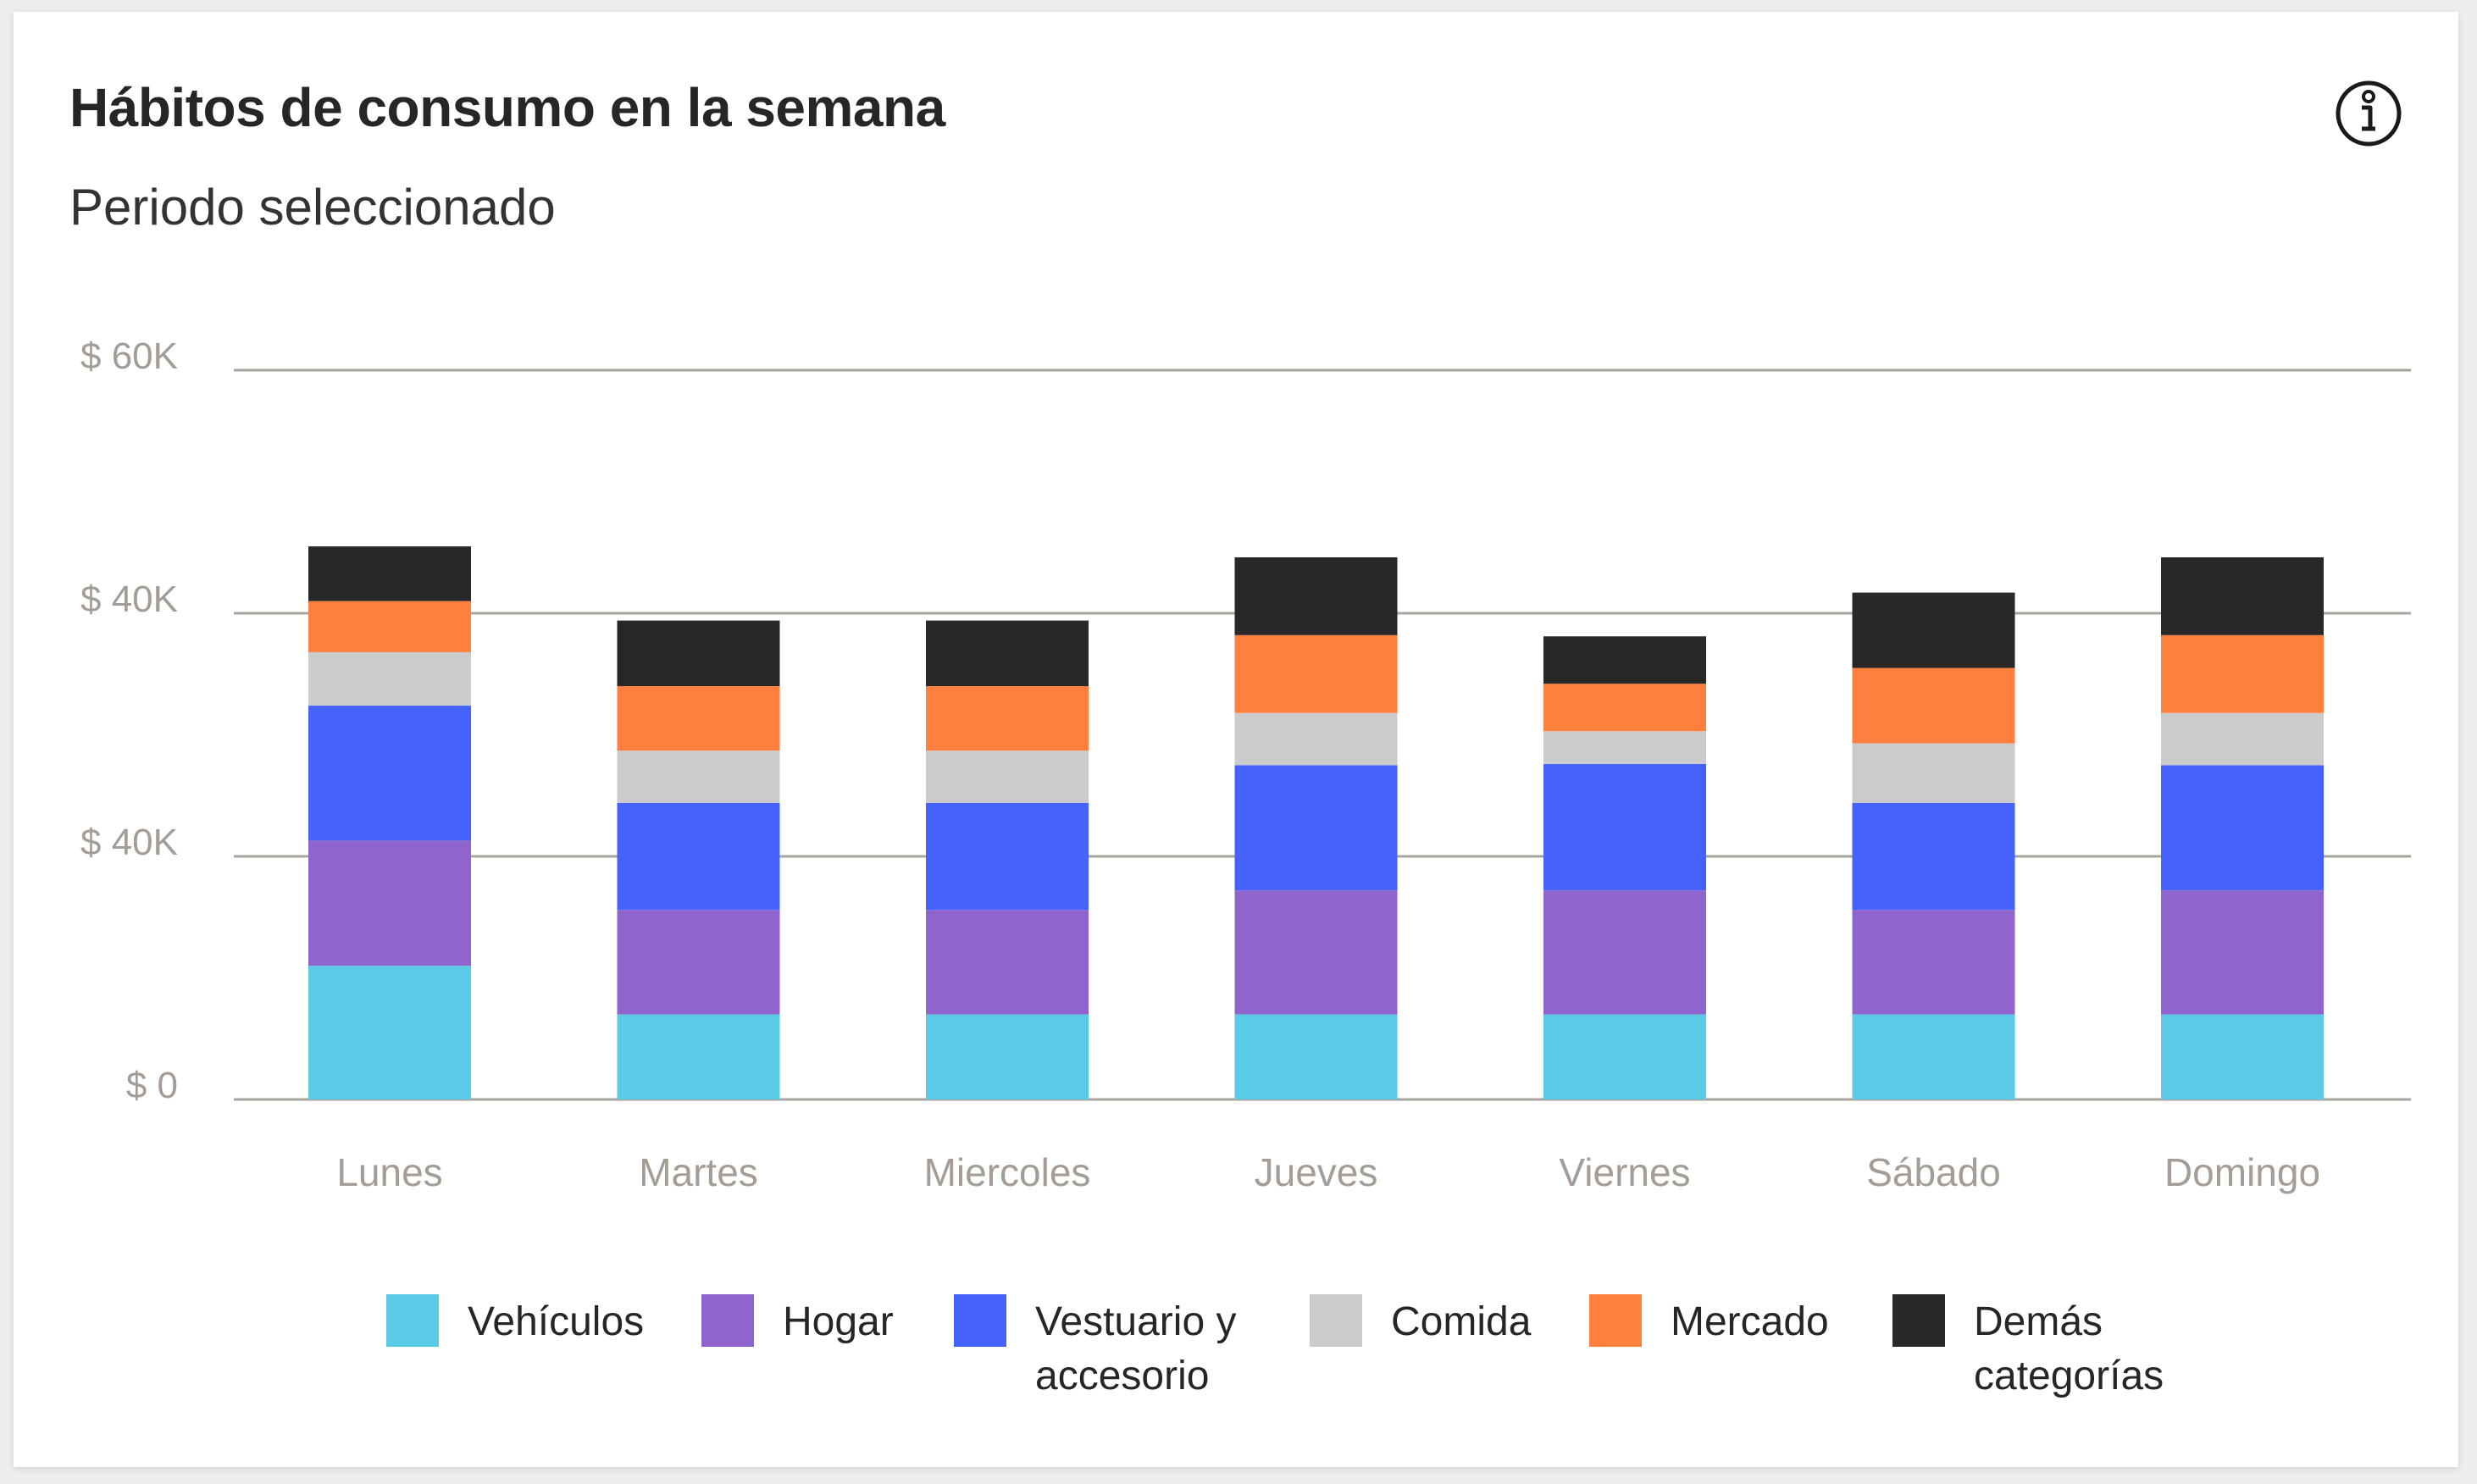 This screenshot has height=1484, width=2477. What do you see at coordinates (2028, 1346) in the screenshot?
I see `legend-item: Demás categorías` at bounding box center [2028, 1346].